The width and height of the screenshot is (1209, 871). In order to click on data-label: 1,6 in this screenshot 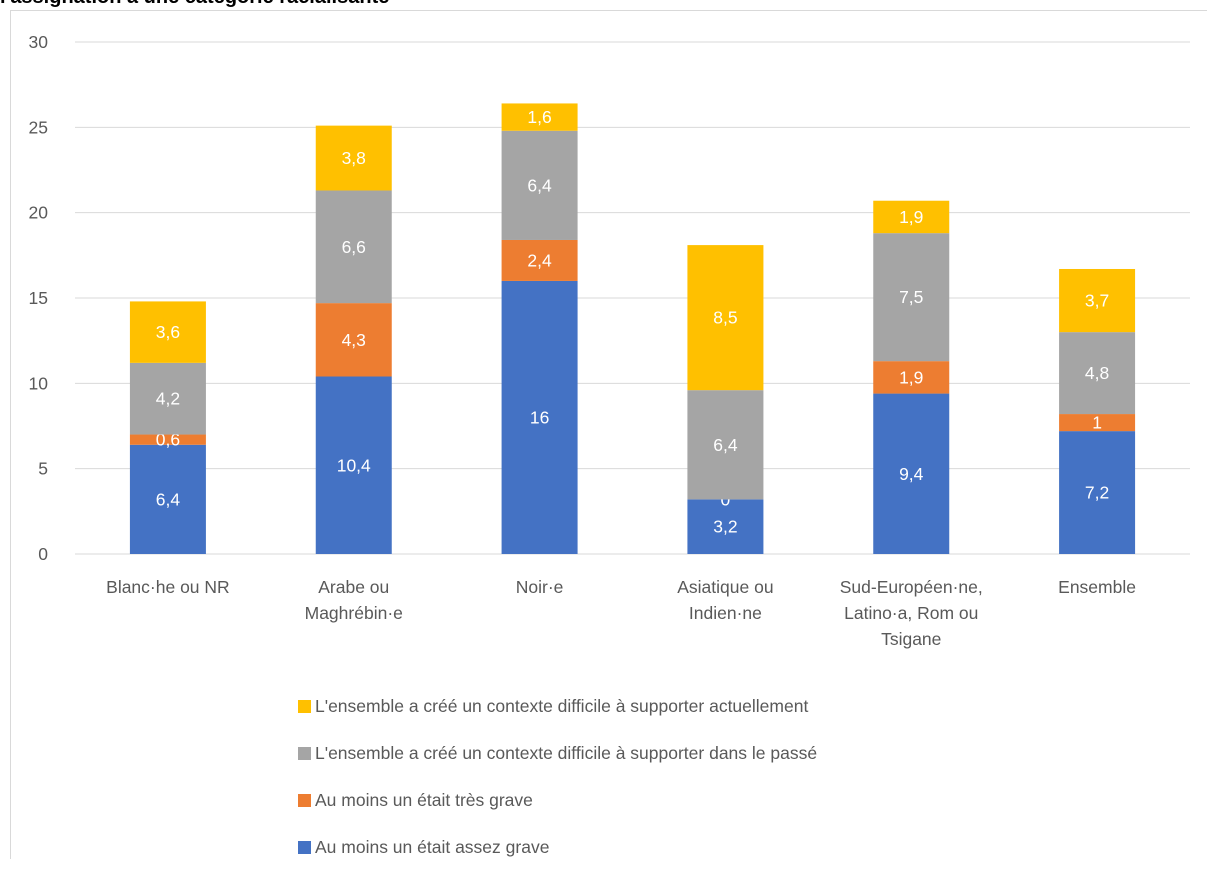, I will do `click(539, 117)`.